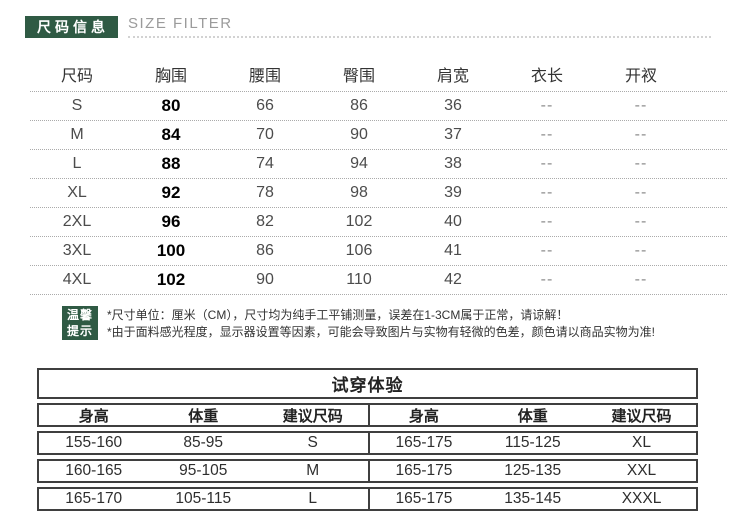 The width and height of the screenshot is (748, 523). Describe the element at coordinates (378, 135) in the screenshot. I see `size-row-m: M 84 70 90 37 -- --` at that location.